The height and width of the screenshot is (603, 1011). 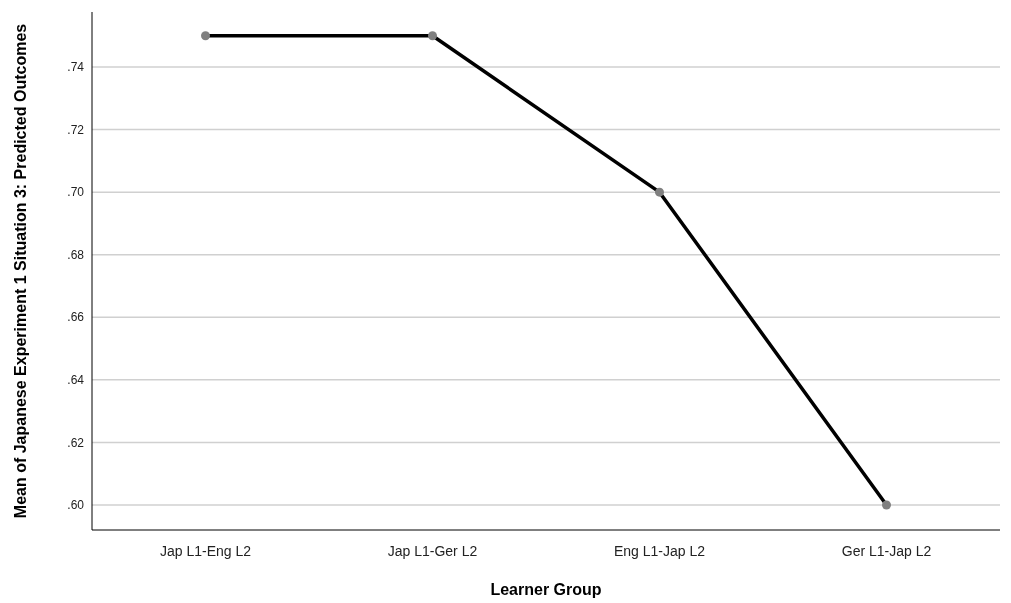 I want to click on y-tick-label: .66, so click(x=76, y=317).